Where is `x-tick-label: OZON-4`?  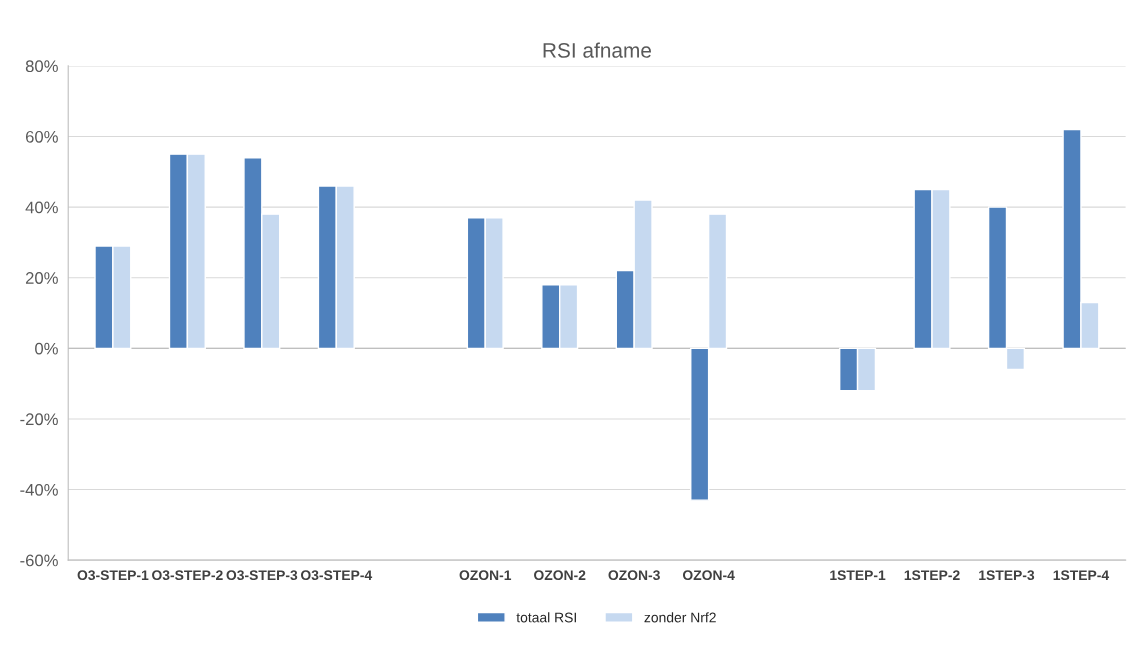 x-tick-label: OZON-4 is located at coordinates (708, 575).